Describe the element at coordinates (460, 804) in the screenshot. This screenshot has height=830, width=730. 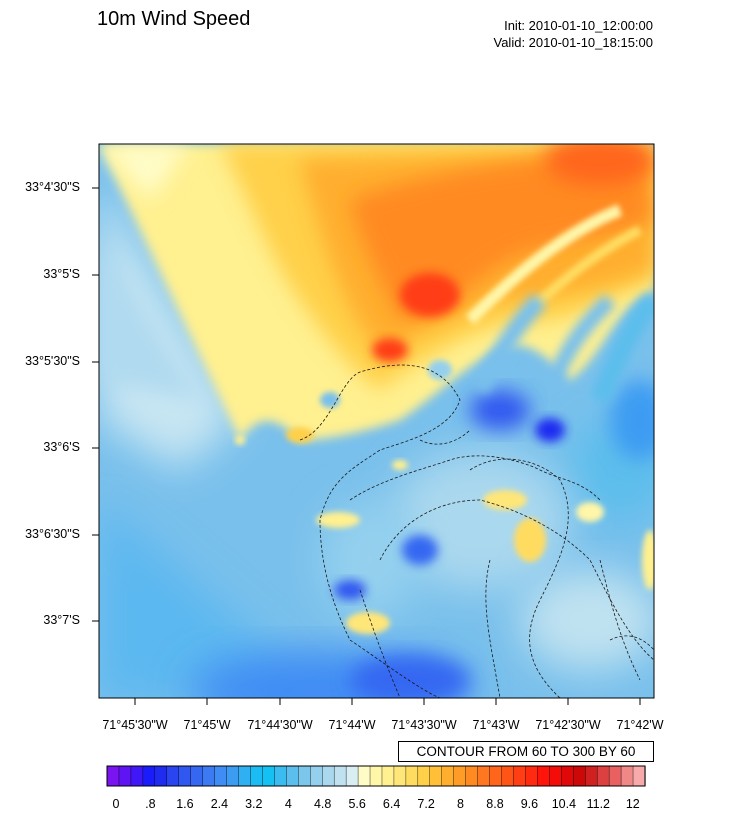
I see `colorbar-label: 8` at that location.